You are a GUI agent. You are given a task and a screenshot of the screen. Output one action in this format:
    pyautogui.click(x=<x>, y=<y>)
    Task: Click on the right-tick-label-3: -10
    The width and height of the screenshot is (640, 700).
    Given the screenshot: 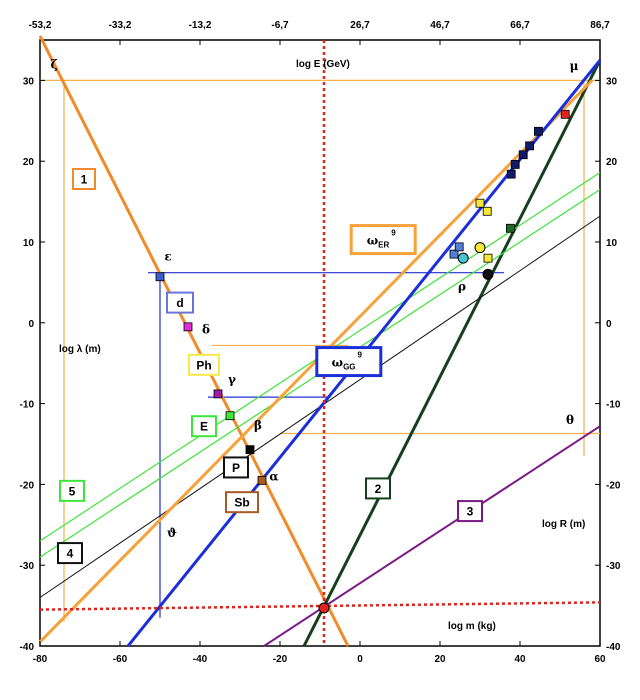 What is the action you would take?
    pyautogui.click(x=613, y=405)
    